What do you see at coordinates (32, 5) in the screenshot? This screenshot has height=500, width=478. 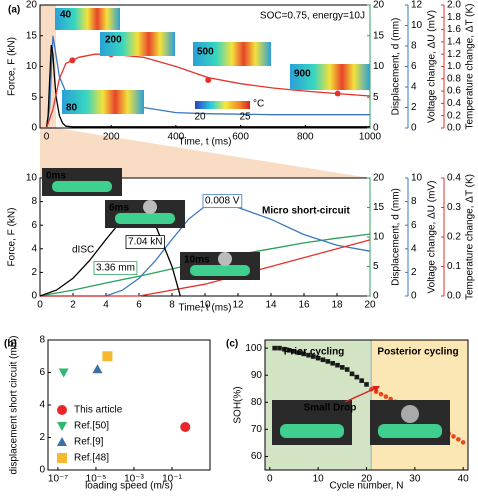 I see `y-tick-label: 20` at bounding box center [32, 5].